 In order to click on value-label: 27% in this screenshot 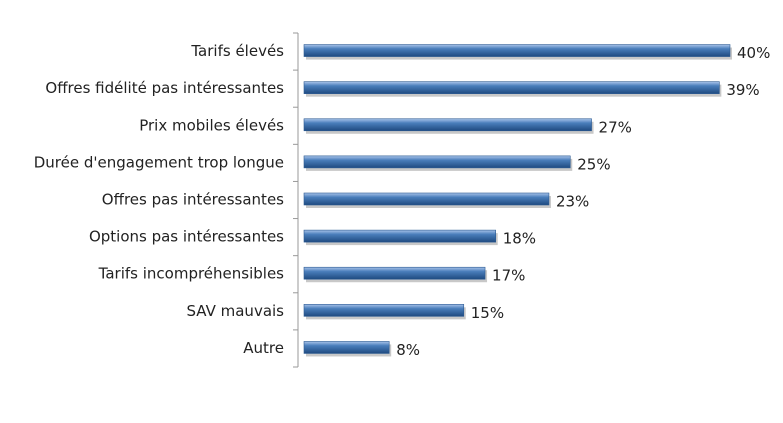, I will do `click(615, 127)`.